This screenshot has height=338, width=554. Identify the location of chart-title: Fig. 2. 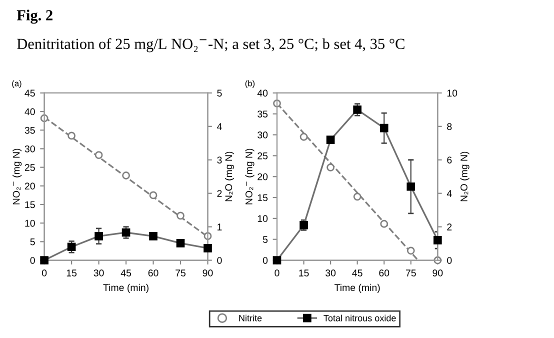
(34, 17).